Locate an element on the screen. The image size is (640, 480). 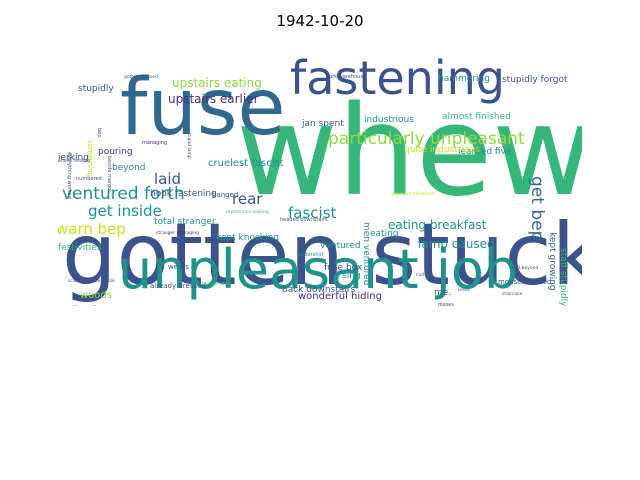
word-dark-warehouse: dark warehouse is located at coordinates (346, 77).